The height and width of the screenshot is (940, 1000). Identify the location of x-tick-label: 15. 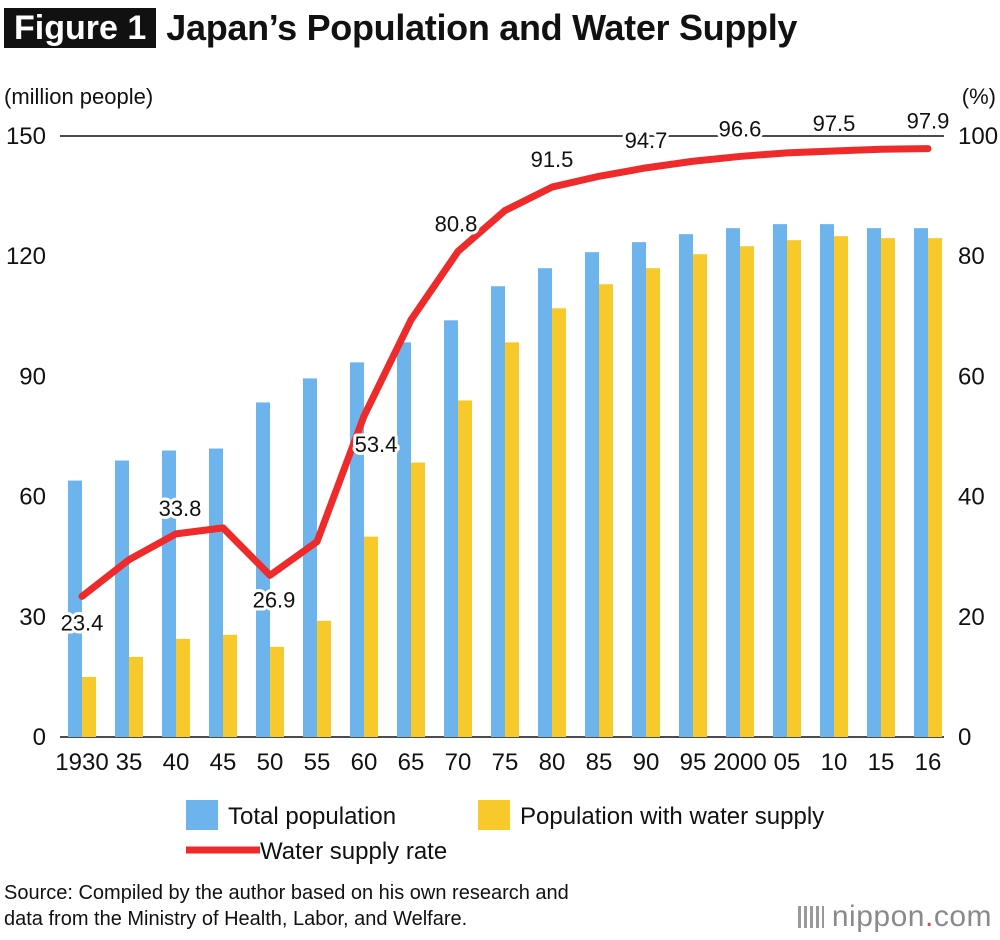
(881, 762).